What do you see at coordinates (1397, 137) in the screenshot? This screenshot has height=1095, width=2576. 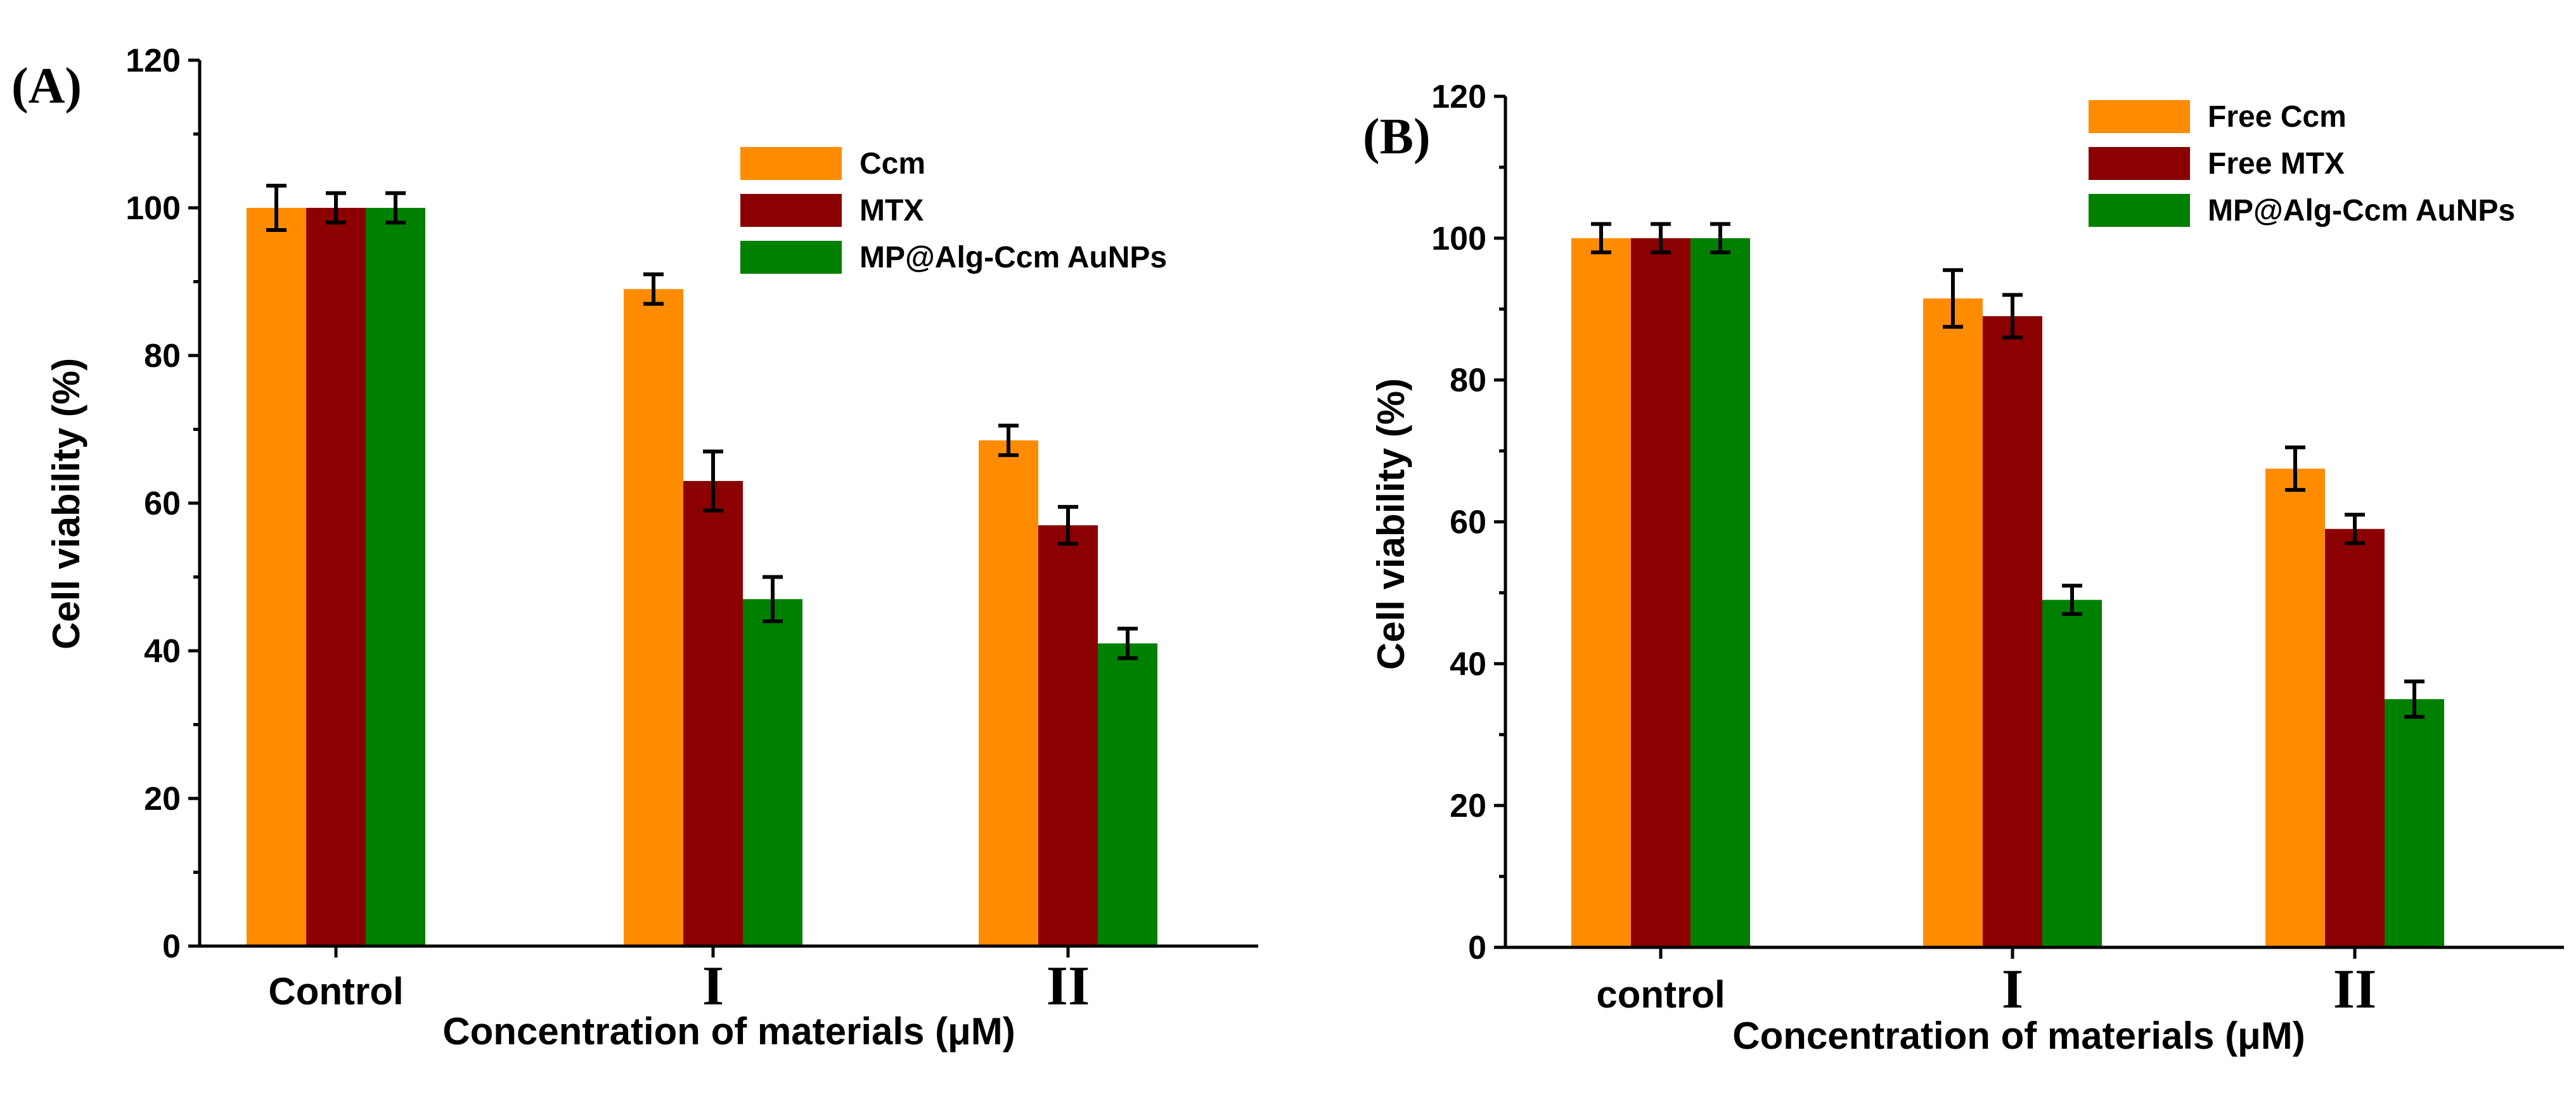 I see `panel-label: (B)` at bounding box center [1397, 137].